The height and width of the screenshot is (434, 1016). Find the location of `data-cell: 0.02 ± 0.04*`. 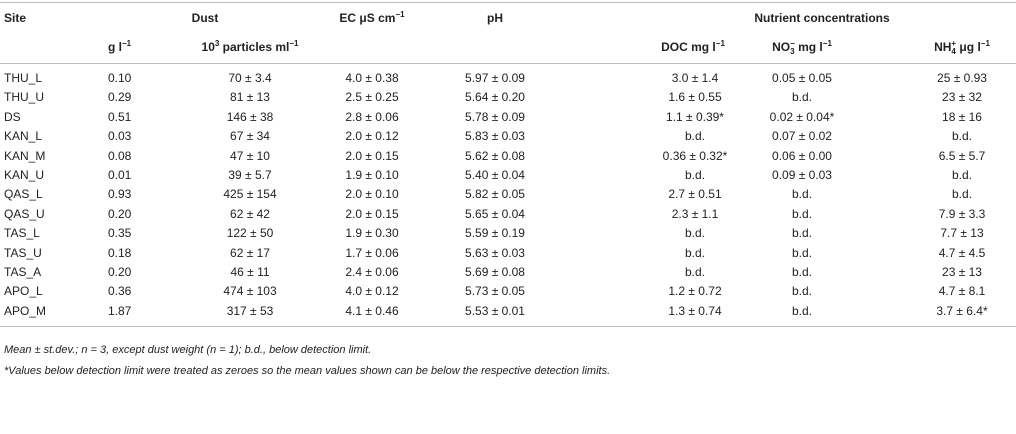

data-cell: 0.02 ± 0.04* is located at coordinates (802, 116).